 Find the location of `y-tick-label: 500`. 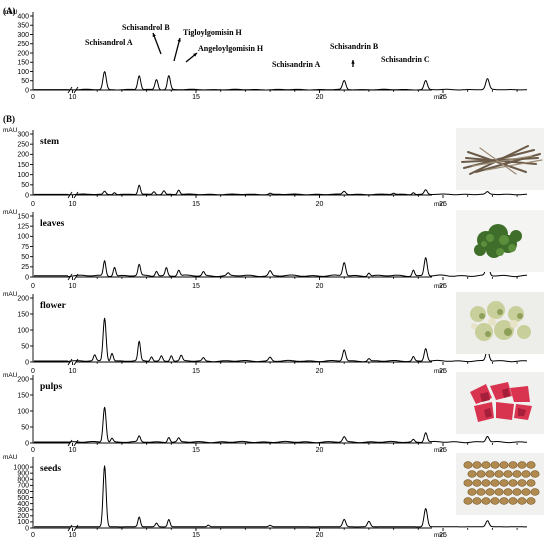

y-tick-label: 500 is located at coordinates (23, 498).